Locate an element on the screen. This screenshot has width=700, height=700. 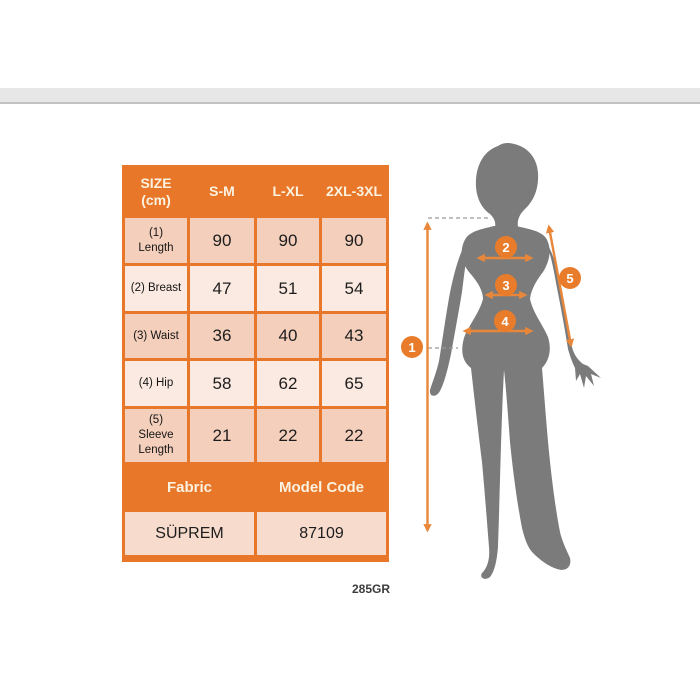
row-hip-label: (4) Hip is located at coordinates (156, 383).